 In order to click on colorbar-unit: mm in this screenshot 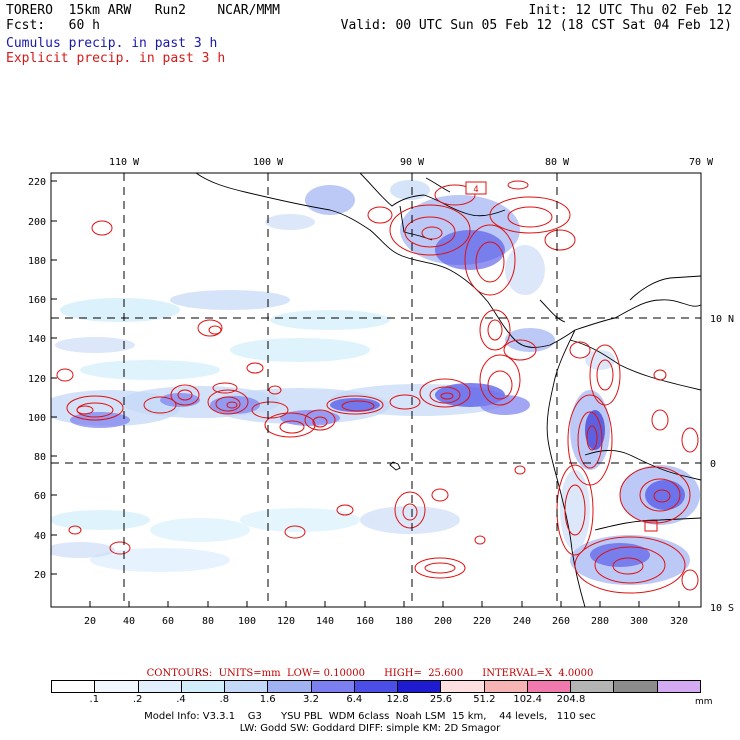, I will do `click(704, 702)`.